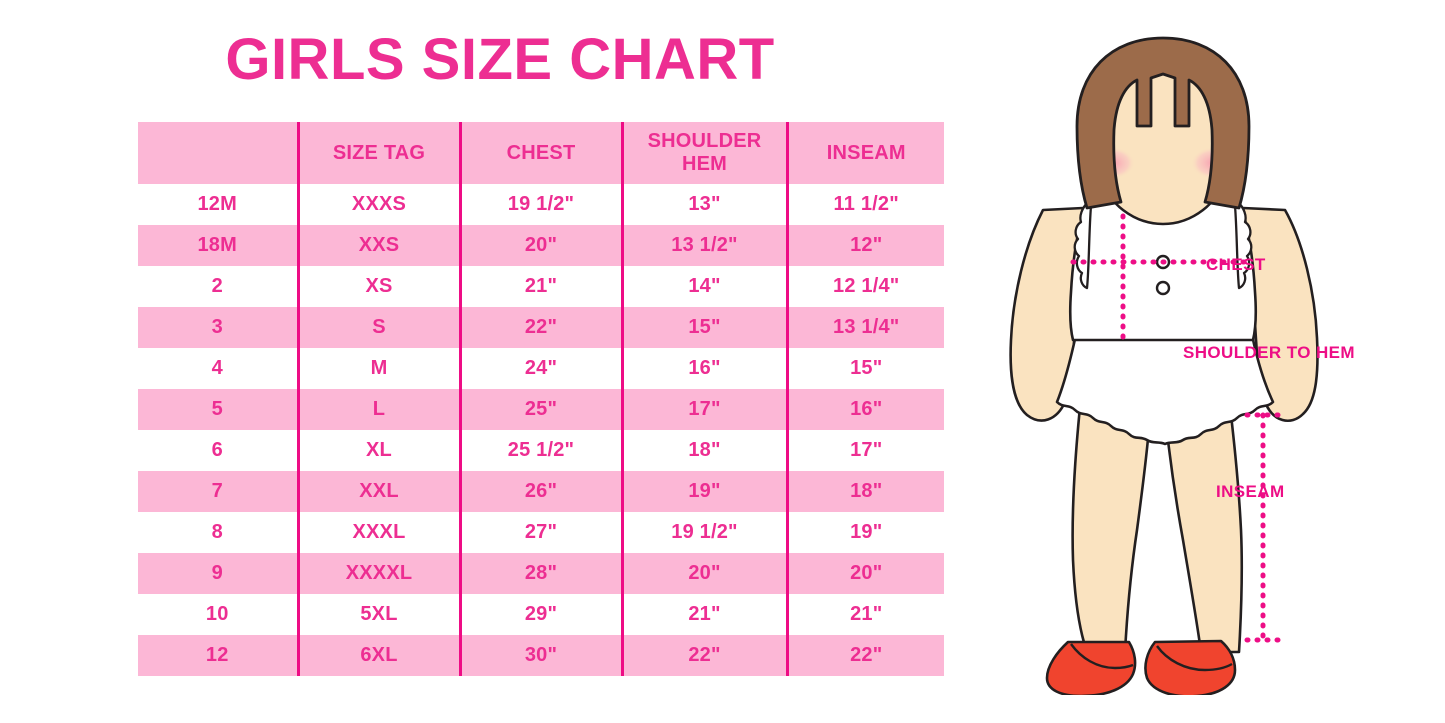 This screenshot has height=723, width=1445. I want to click on table-row: 10 5XL 29" 21" 21", so click(541, 614).